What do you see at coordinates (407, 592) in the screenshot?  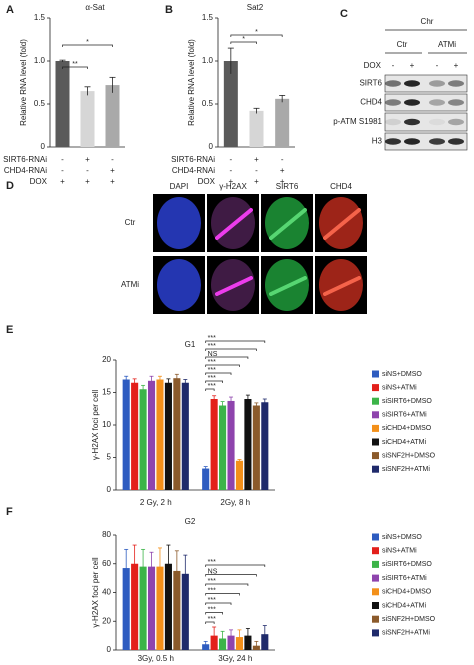 I see `legend-label: siCHD4+DMSO` at bounding box center [407, 592].